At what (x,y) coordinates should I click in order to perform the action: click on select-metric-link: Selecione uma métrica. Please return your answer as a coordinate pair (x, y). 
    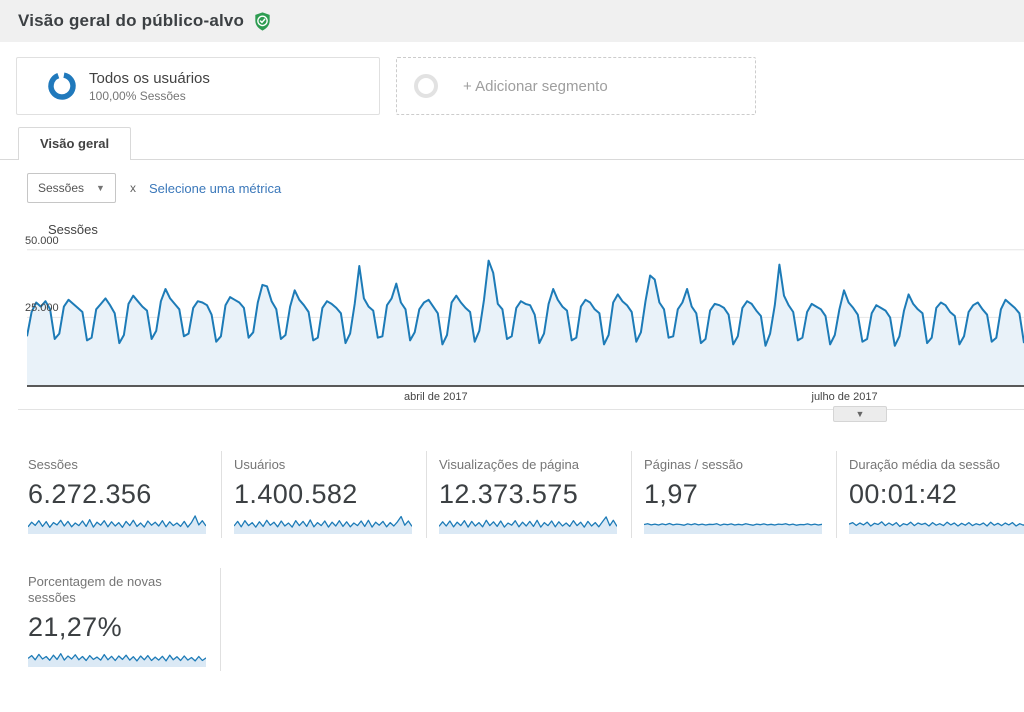
    Looking at the image, I should click on (215, 188).